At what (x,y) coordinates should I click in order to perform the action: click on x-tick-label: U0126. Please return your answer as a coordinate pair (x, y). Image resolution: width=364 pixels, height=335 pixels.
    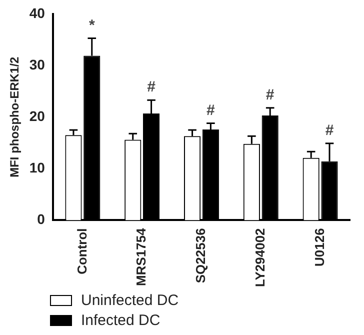
    Looking at the image, I should click on (319, 247).